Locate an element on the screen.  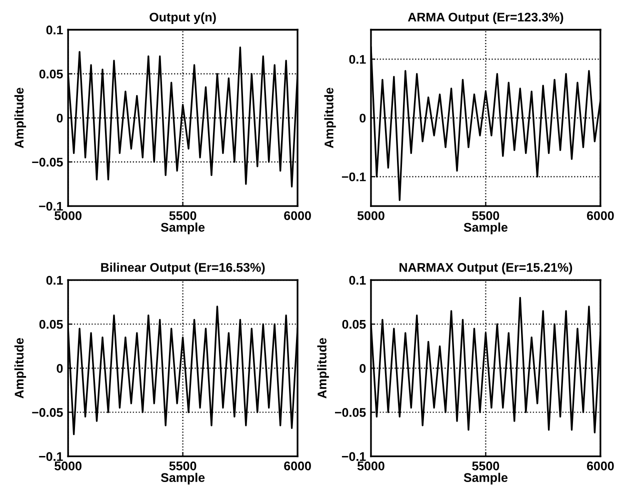
chart-title: ARMA Output (Er=123.3%) is located at coordinates (486, 18).